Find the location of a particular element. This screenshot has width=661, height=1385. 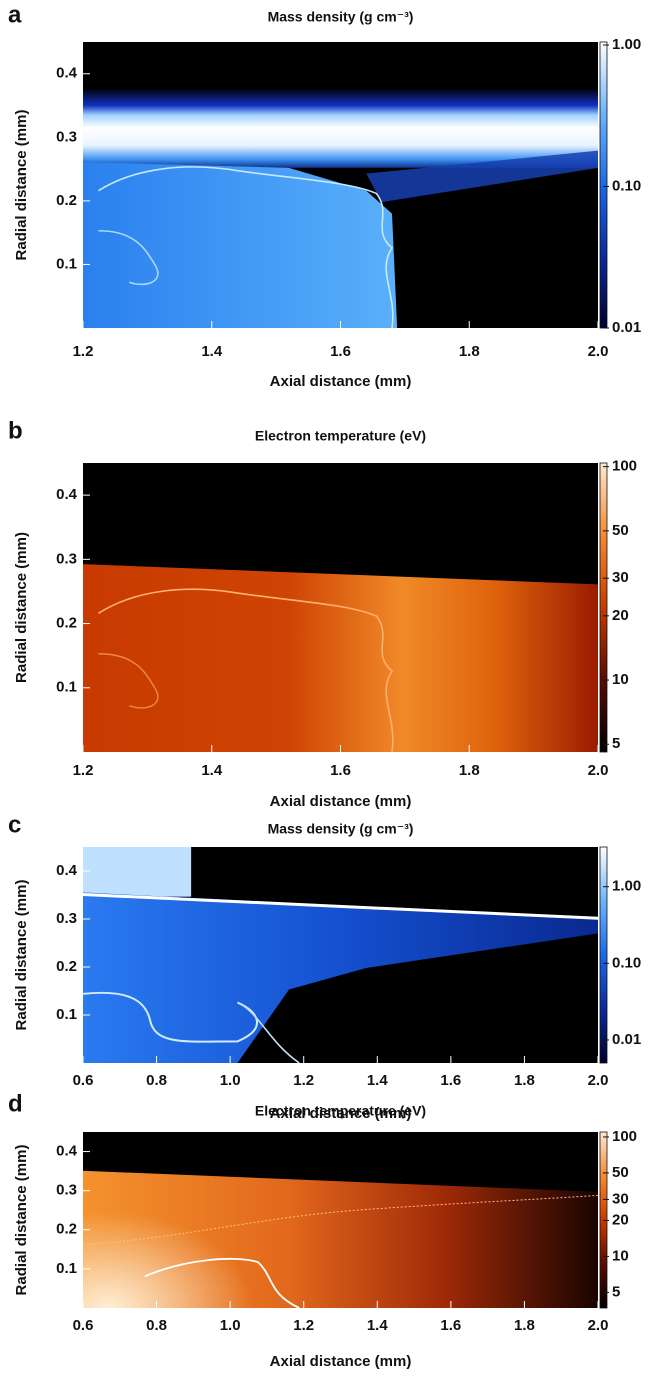

panel-label: c is located at coordinates (14, 824).